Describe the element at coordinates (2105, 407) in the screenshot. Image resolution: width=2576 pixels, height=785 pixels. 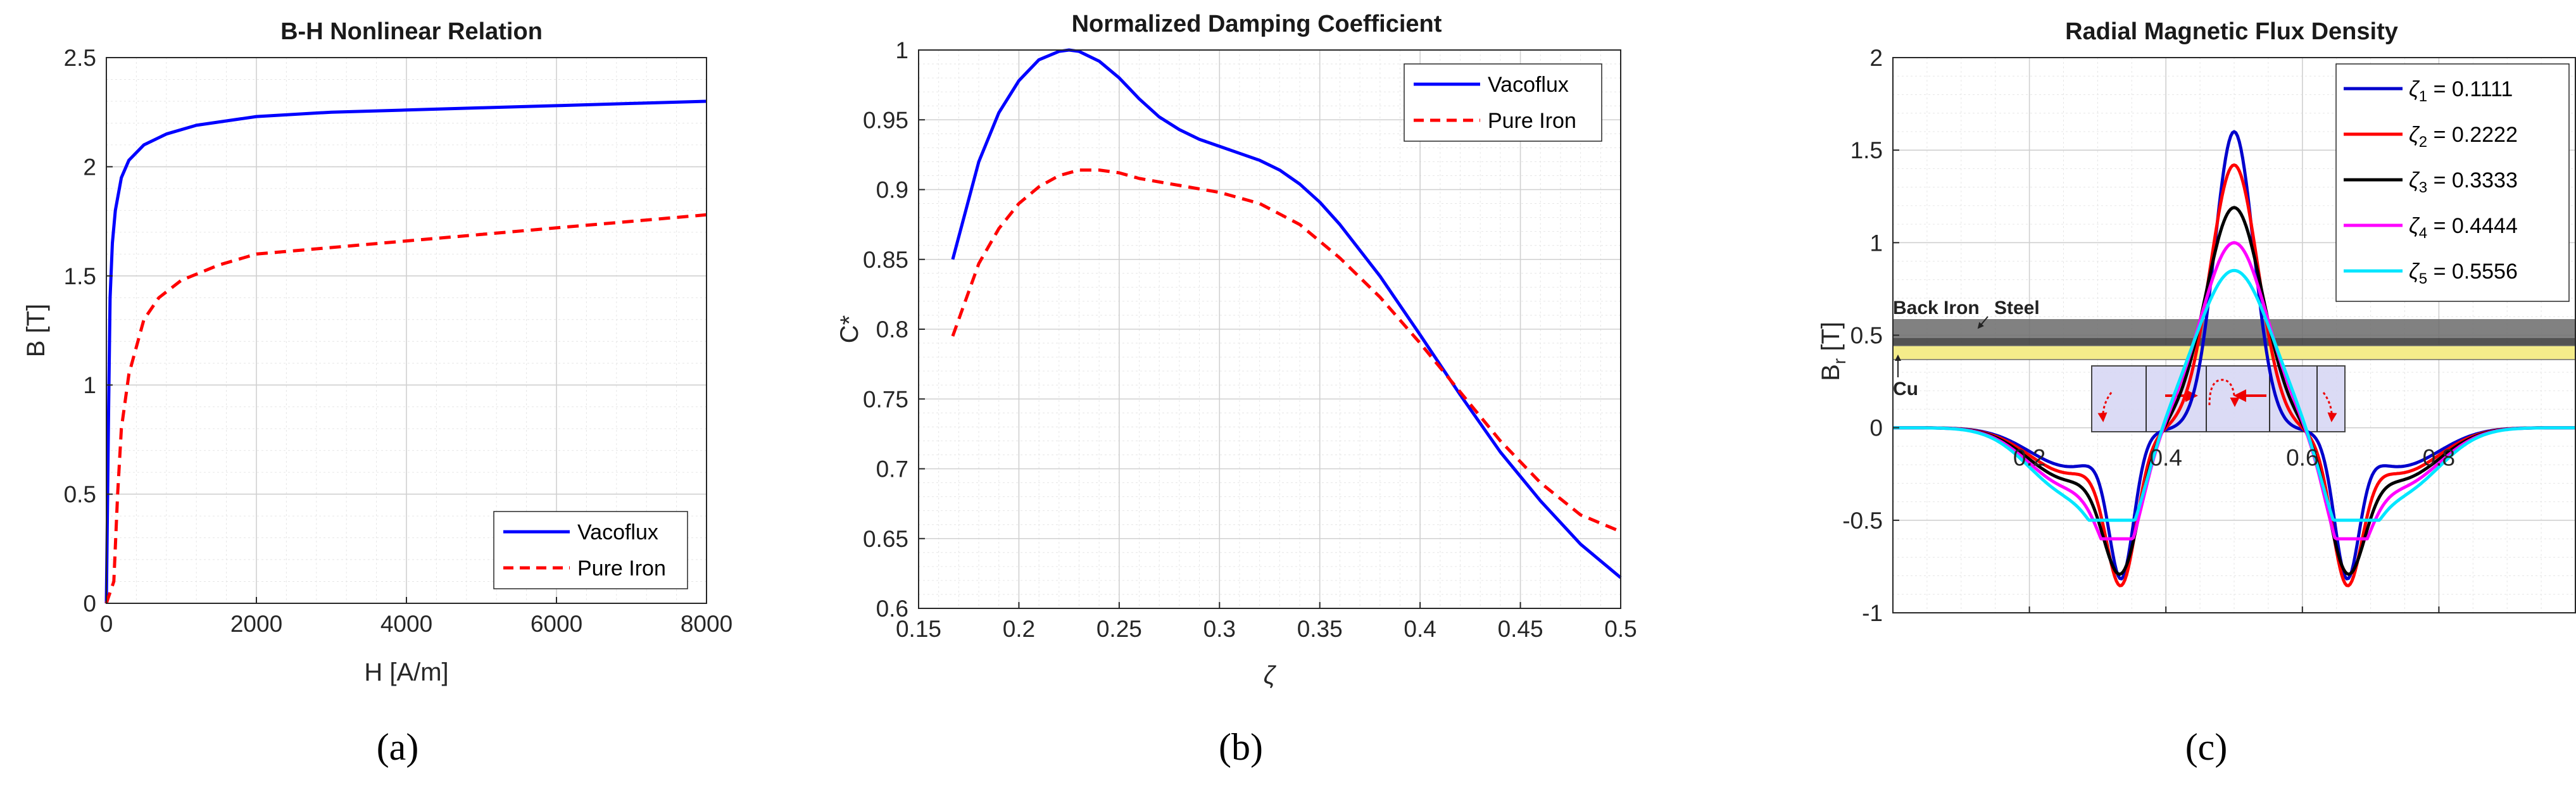
I see `inset-flux-loop-left` at that location.